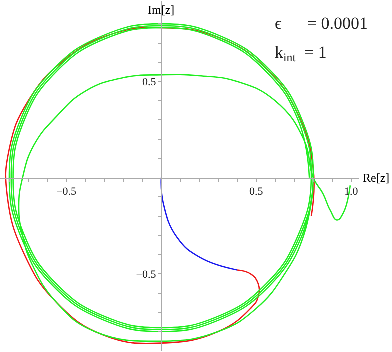 This screenshot has width=392, height=352. I want to click on annotation: ϵ = 0.0001, so click(321, 23).